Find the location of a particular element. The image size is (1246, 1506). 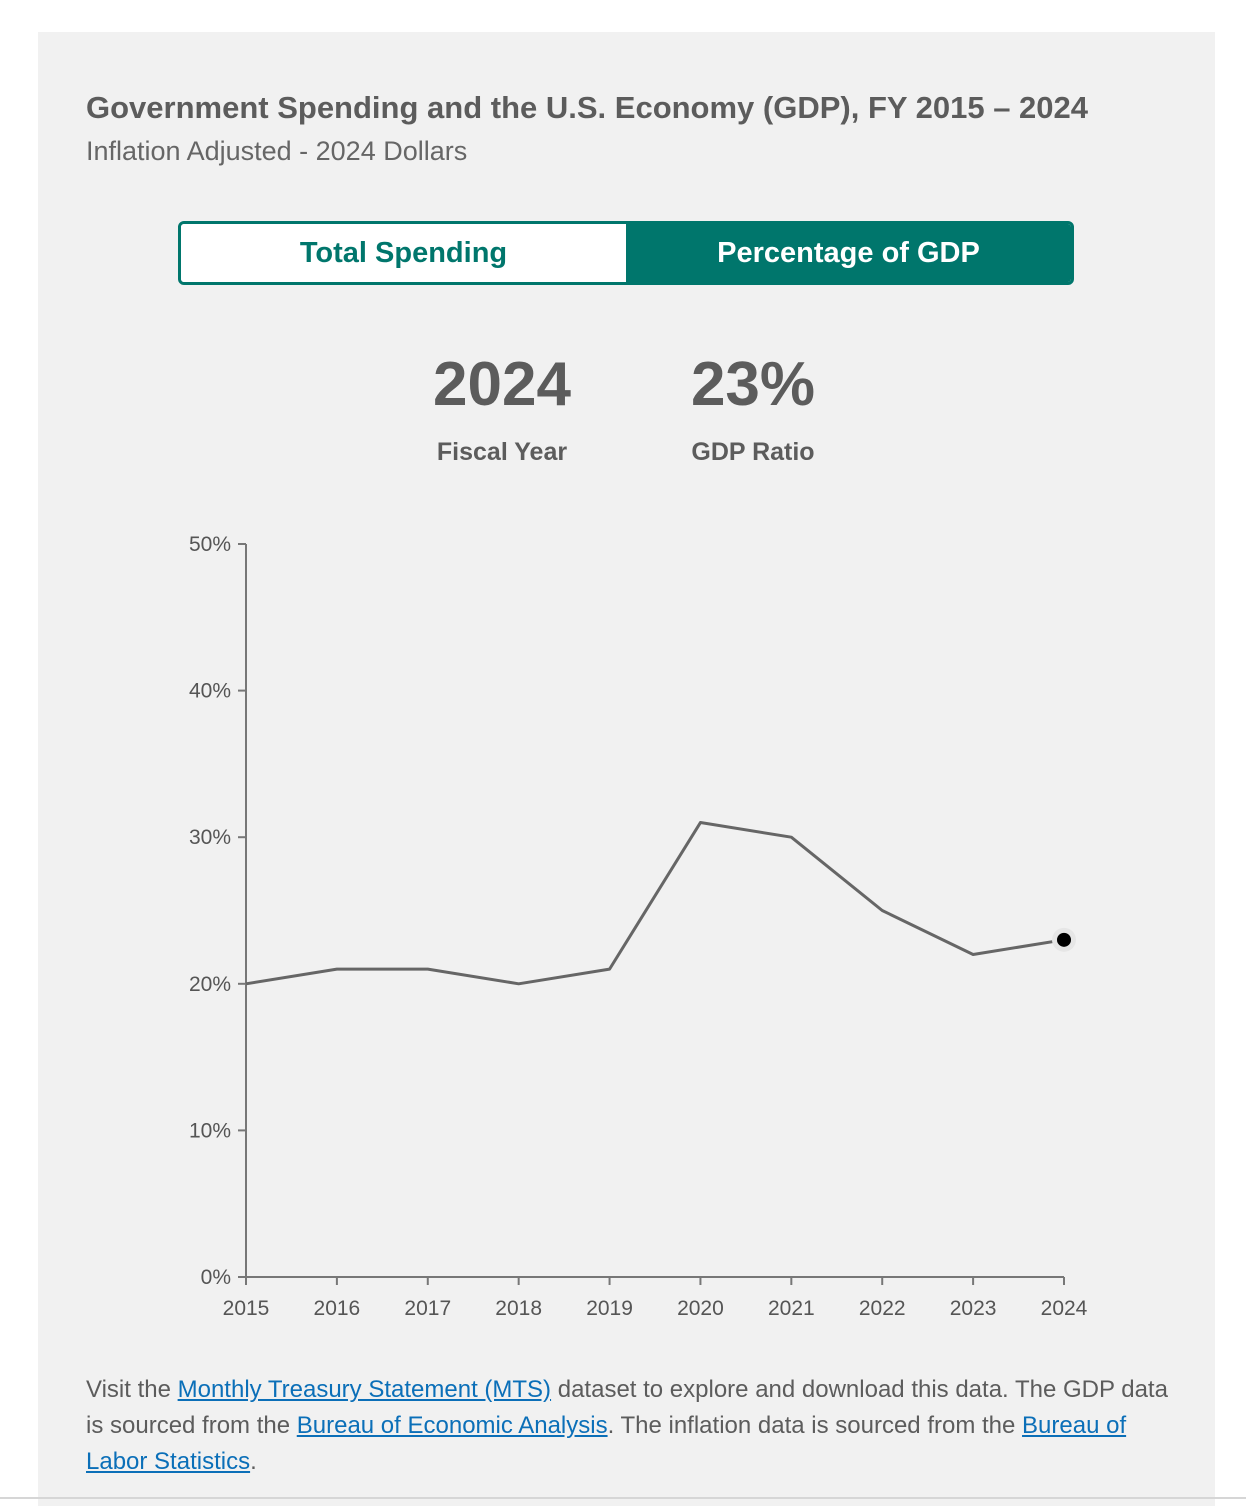

y-tick-label: 20% is located at coordinates (210, 984).